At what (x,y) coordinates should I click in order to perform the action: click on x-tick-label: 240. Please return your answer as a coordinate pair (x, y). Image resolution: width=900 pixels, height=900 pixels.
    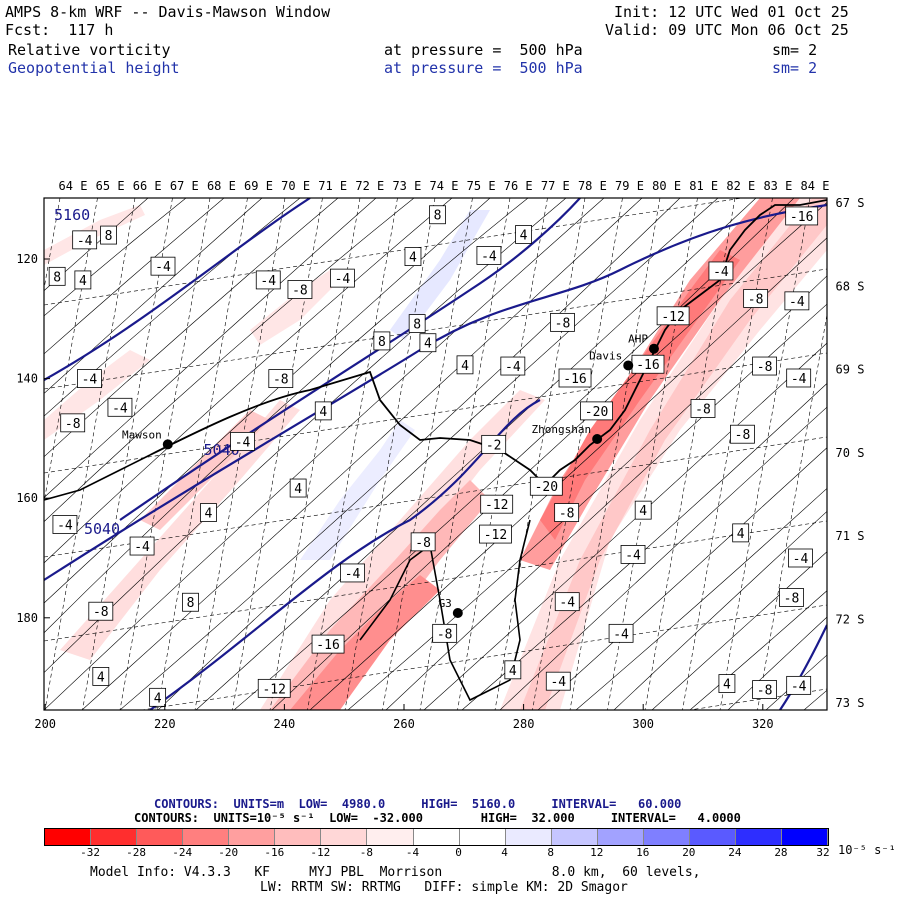
    Looking at the image, I should click on (285, 724).